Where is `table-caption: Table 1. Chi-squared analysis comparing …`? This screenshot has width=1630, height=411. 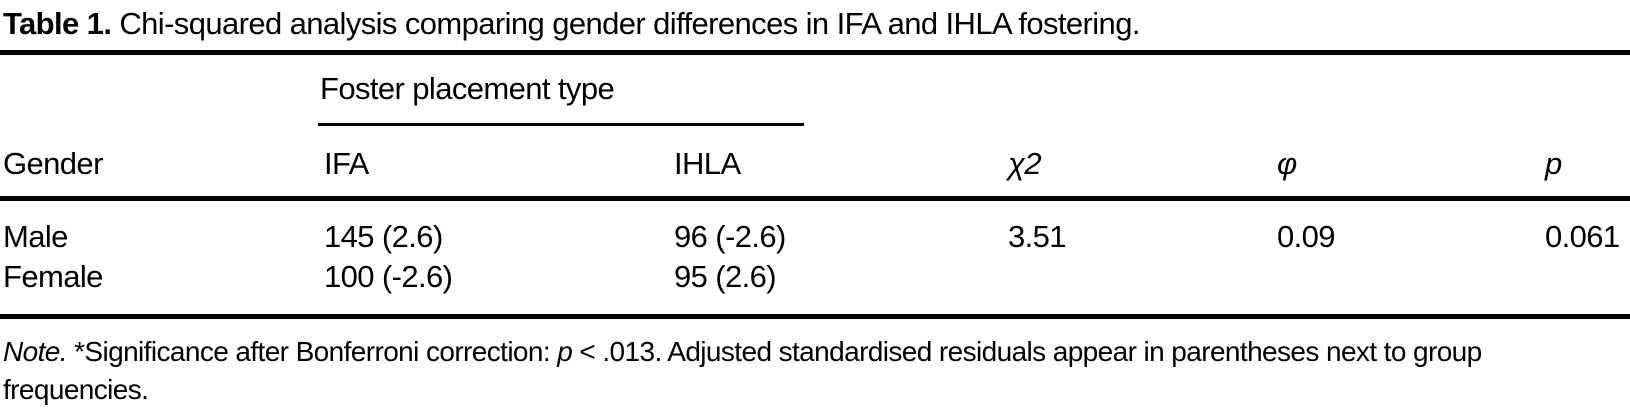 table-caption: Table 1. Chi-squared analysis comparing … is located at coordinates (571, 24).